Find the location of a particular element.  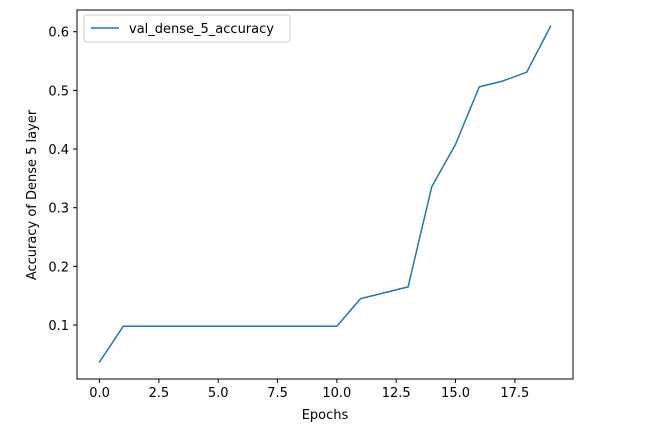

x-tick-label: 17.5 is located at coordinates (514, 393).